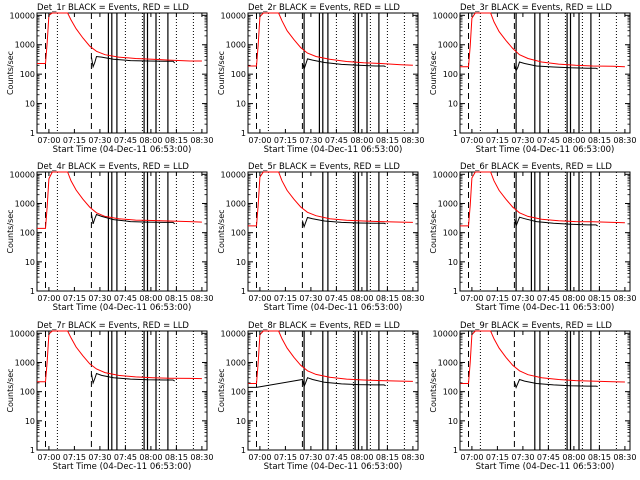  I want to click on panel-title: Det_9r BLACK = Events, RED = LLD, so click(536, 326).